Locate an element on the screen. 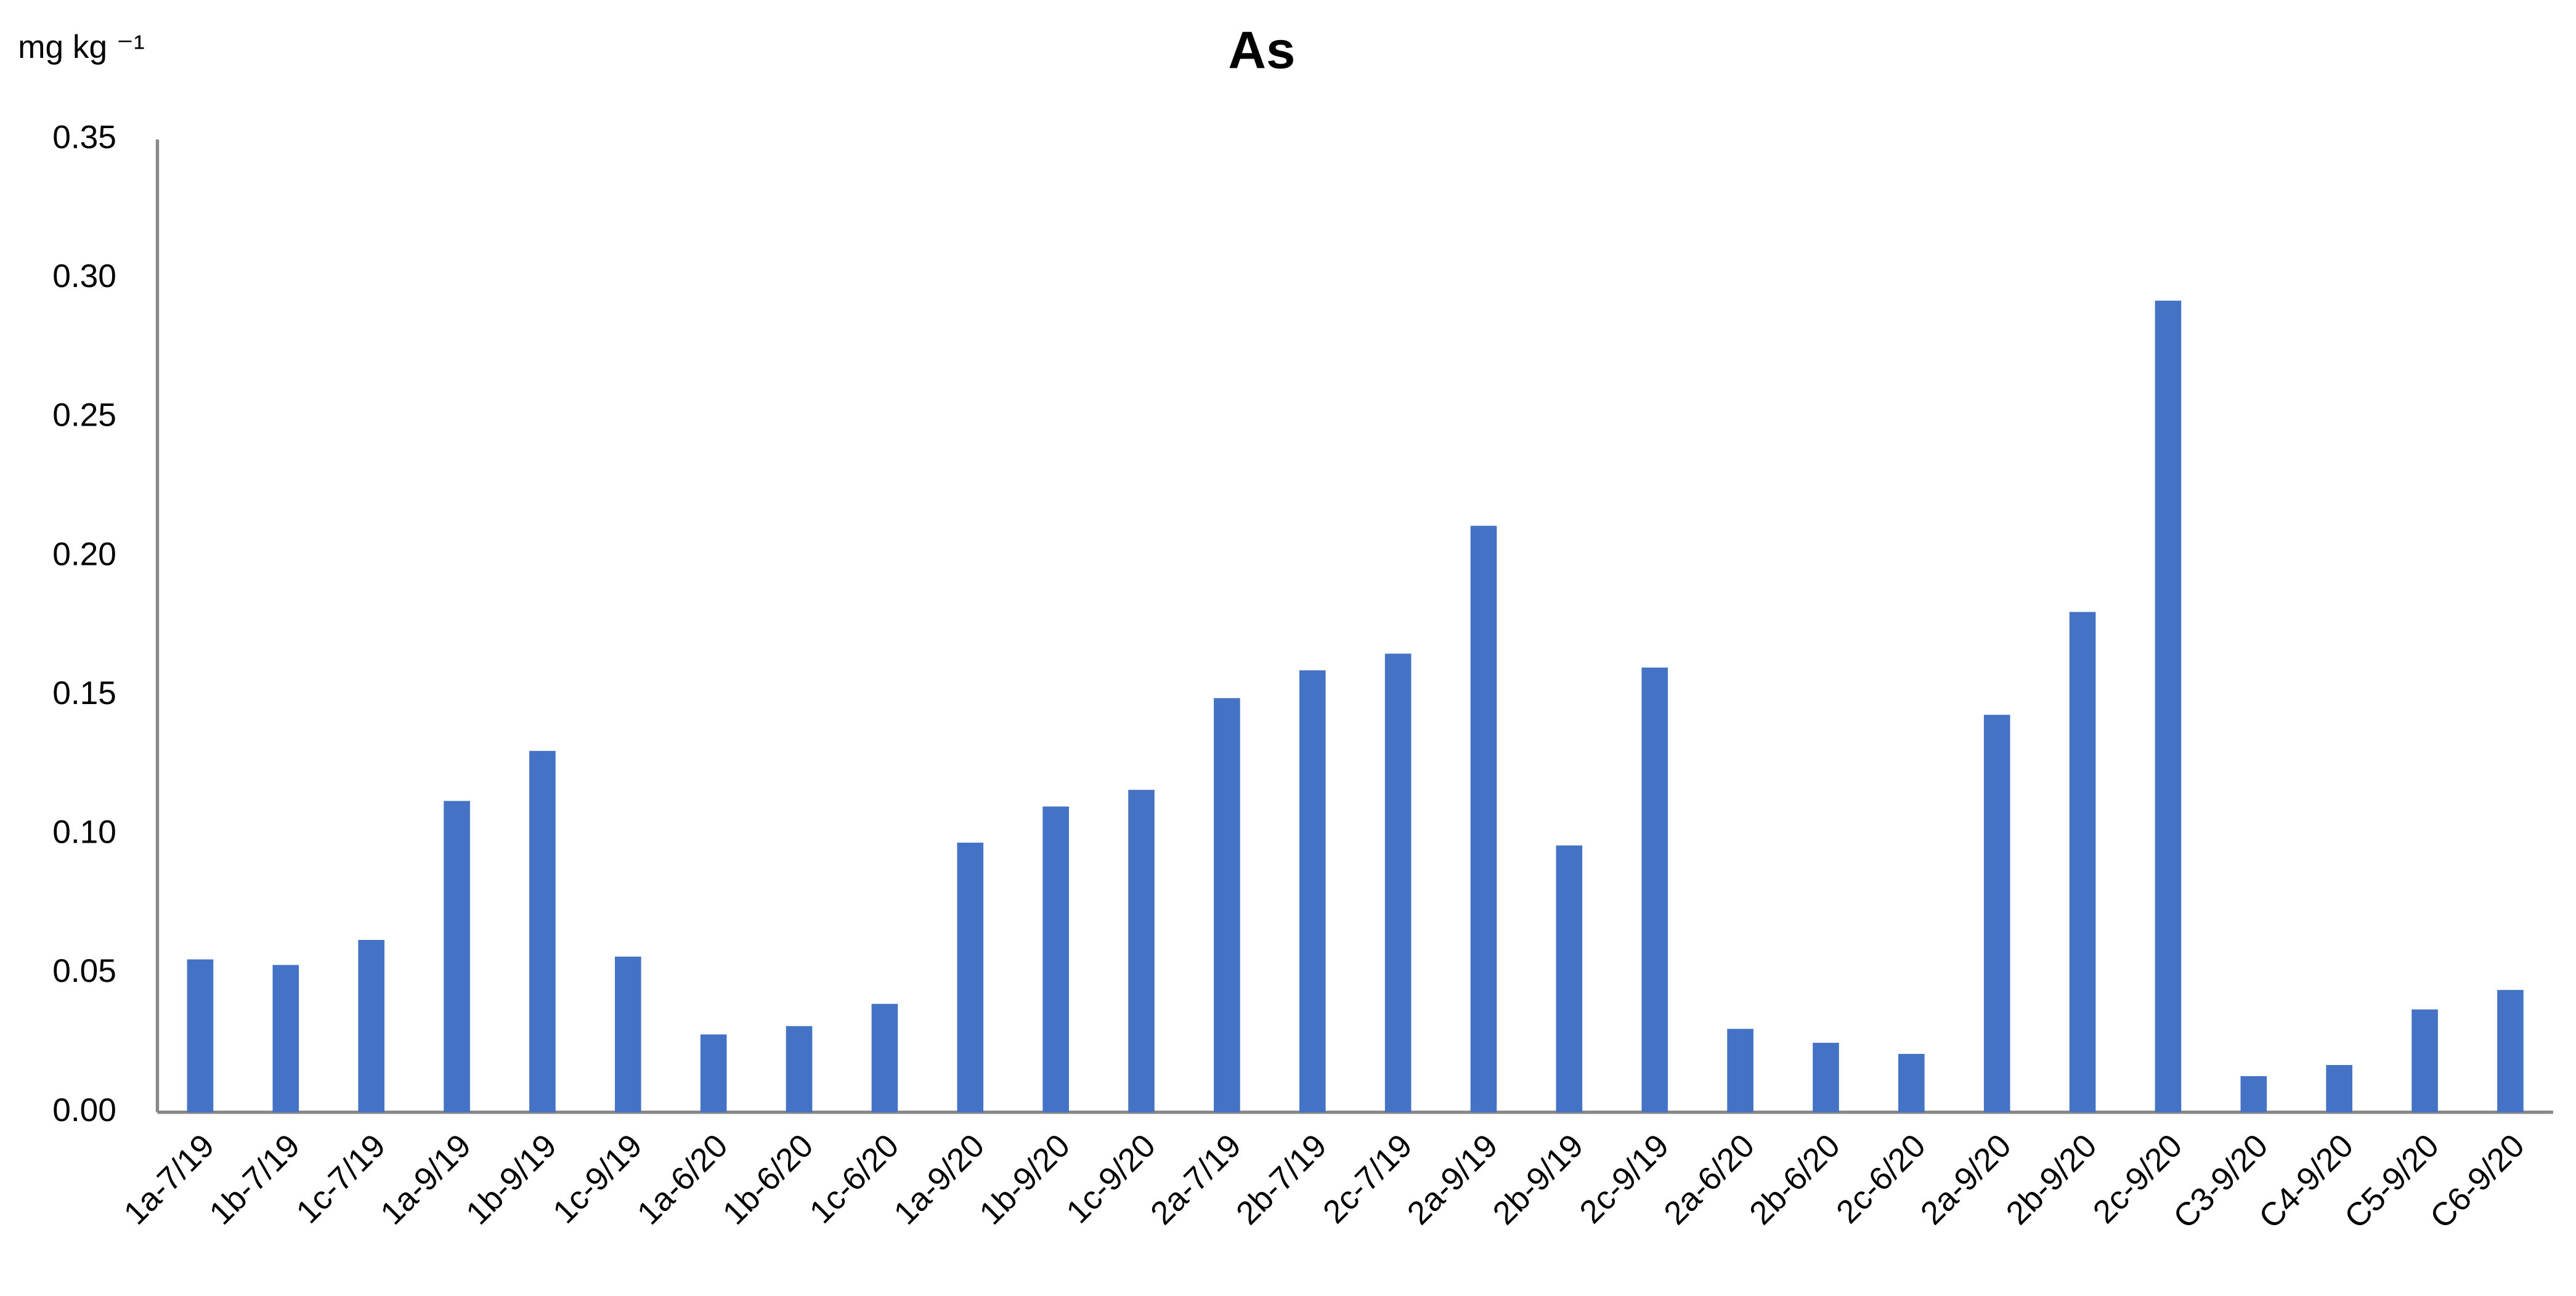 The image size is (2576, 1296). y-tick-label: 0.10 is located at coordinates (84, 833).